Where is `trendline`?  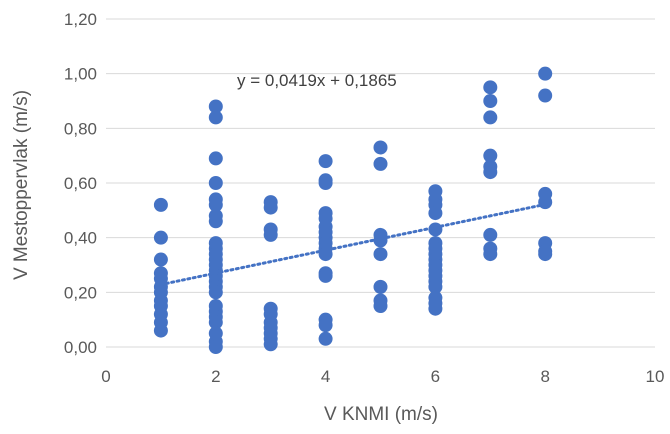
trendline is located at coordinates (353, 244).